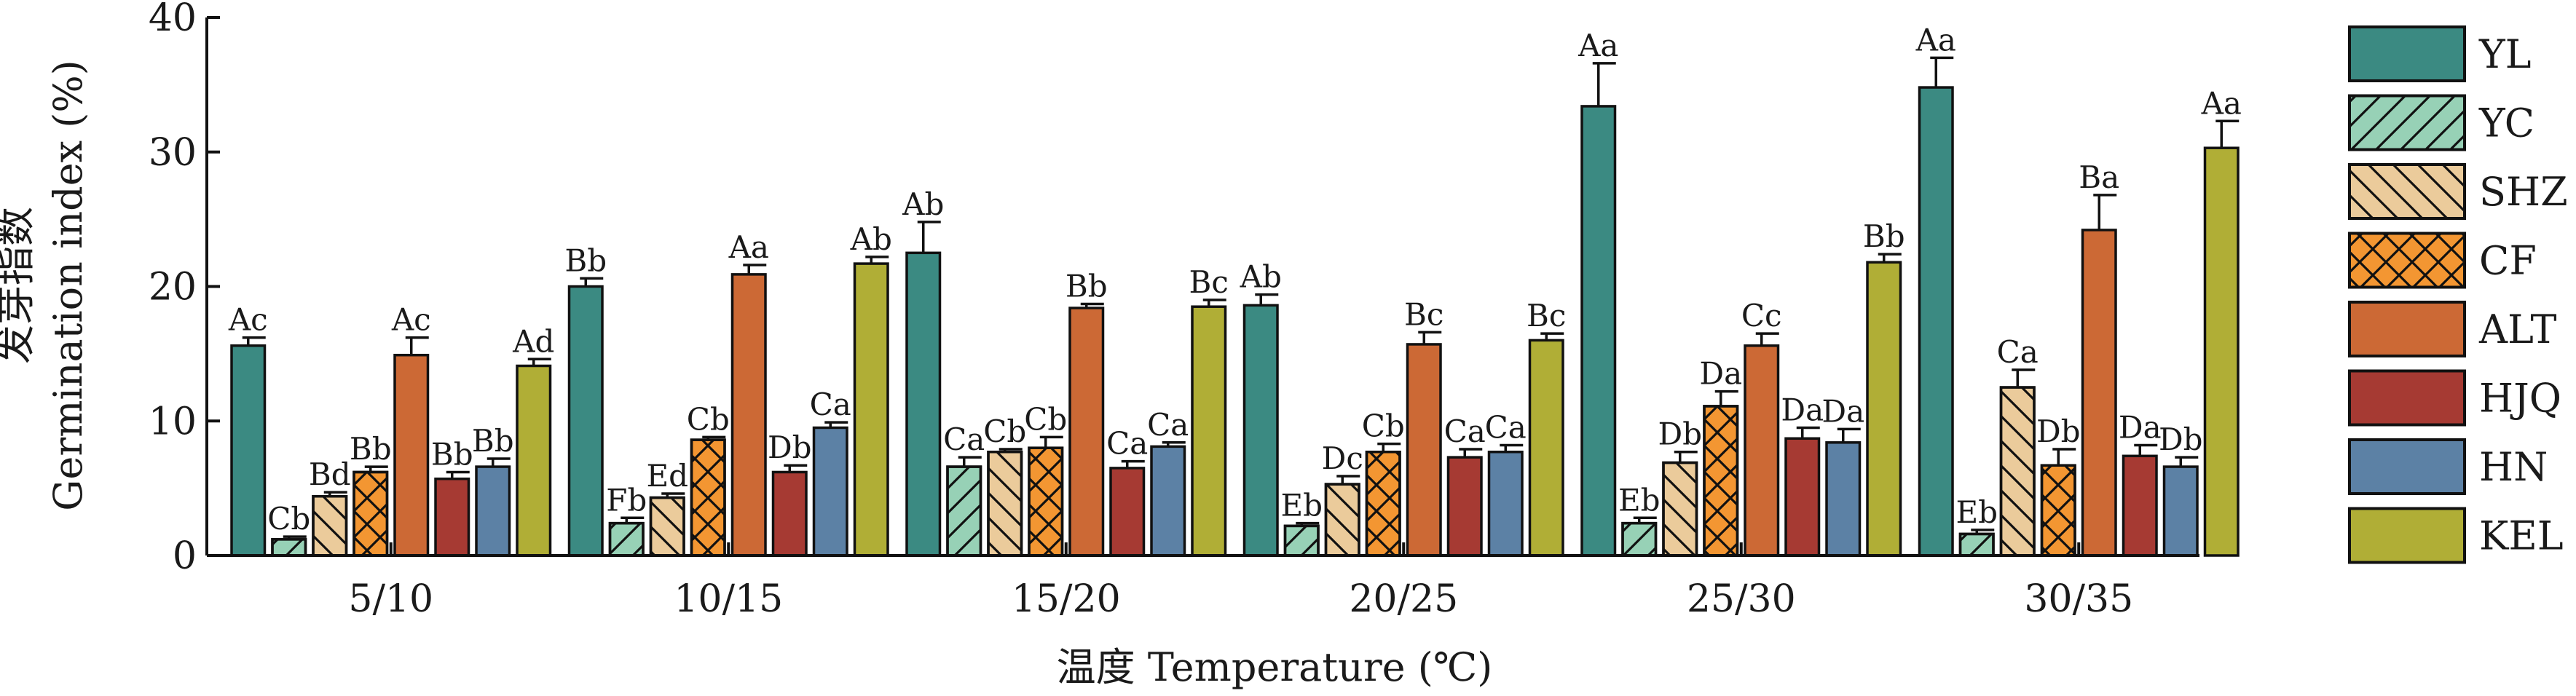 The image size is (2576, 696). I want to click on y-tick-label: 20, so click(173, 287).